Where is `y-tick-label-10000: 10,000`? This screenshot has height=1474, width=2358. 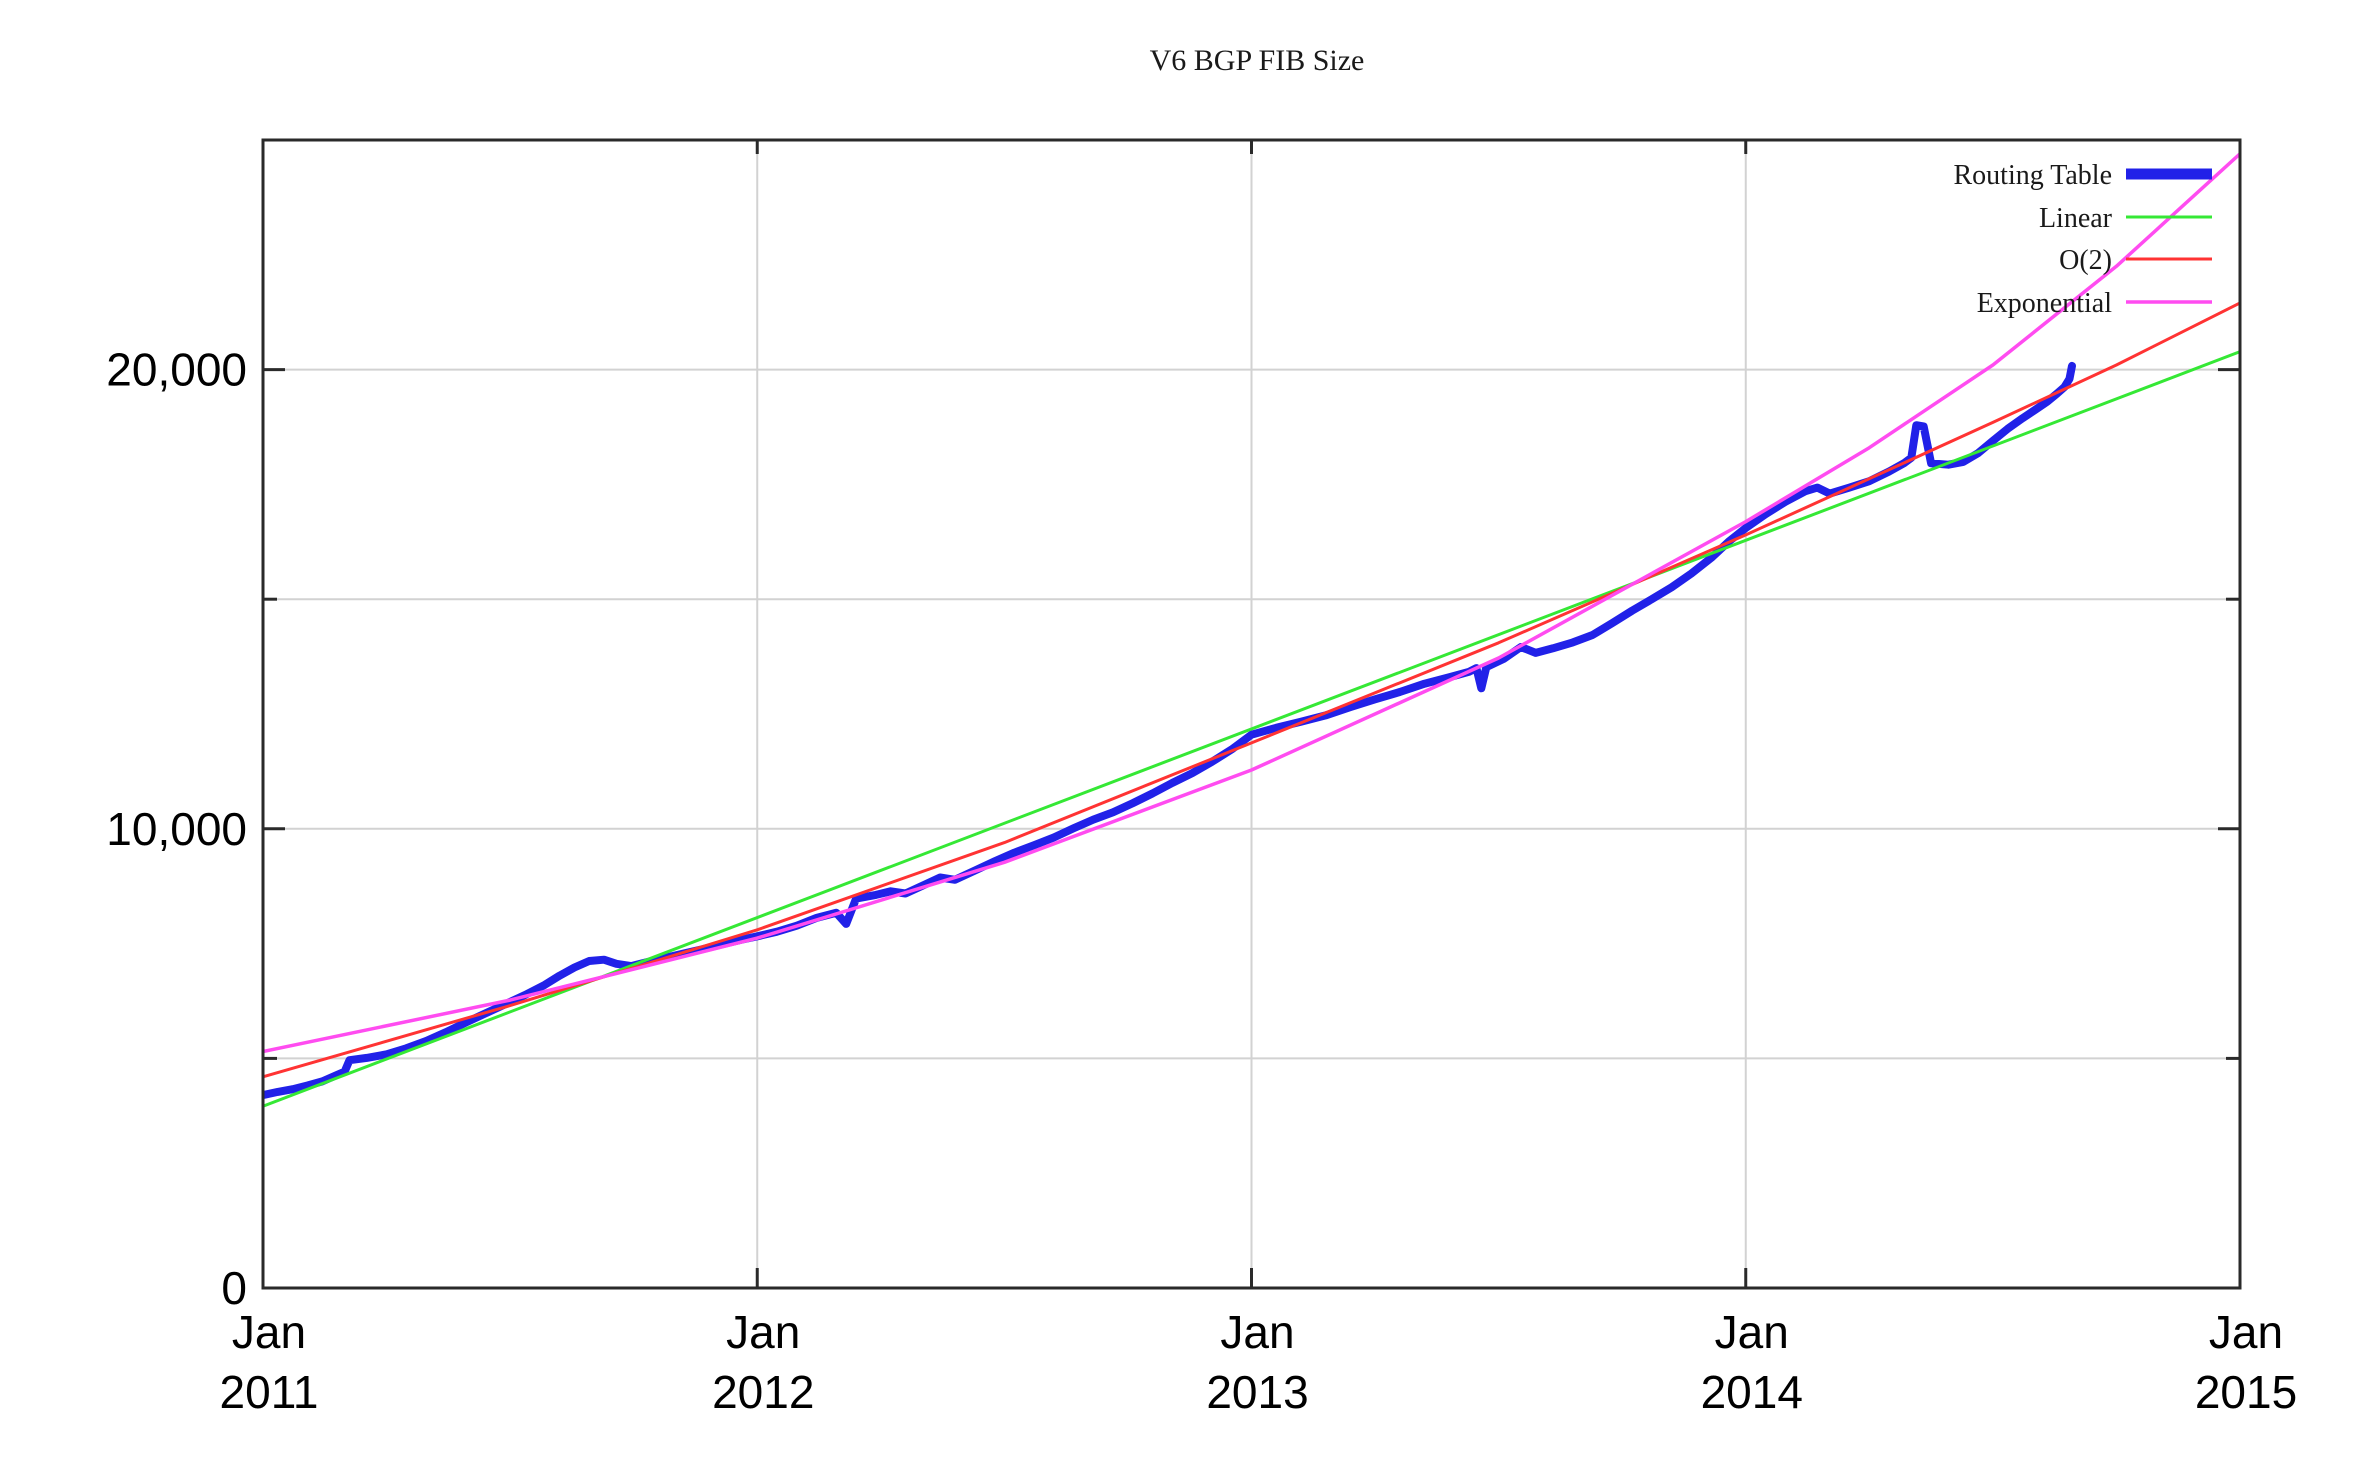
y-tick-label-10000: 10,000 is located at coordinates (176, 829).